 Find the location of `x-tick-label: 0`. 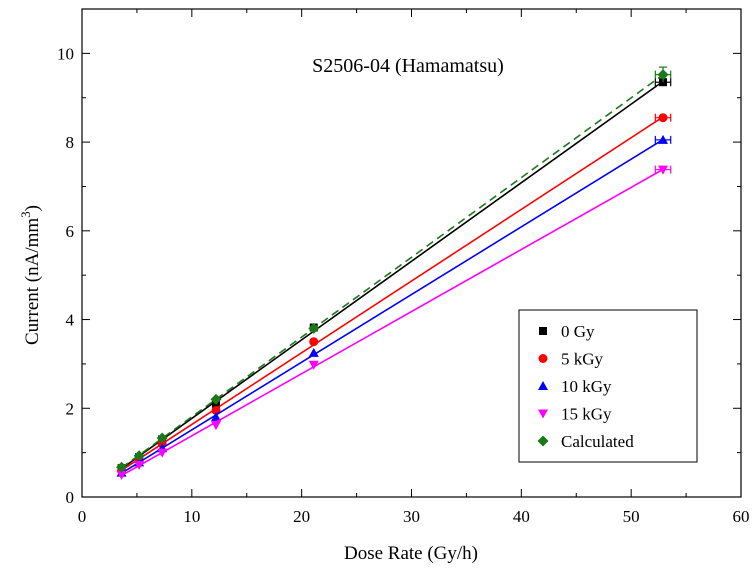

x-tick-label: 0 is located at coordinates (82, 516).